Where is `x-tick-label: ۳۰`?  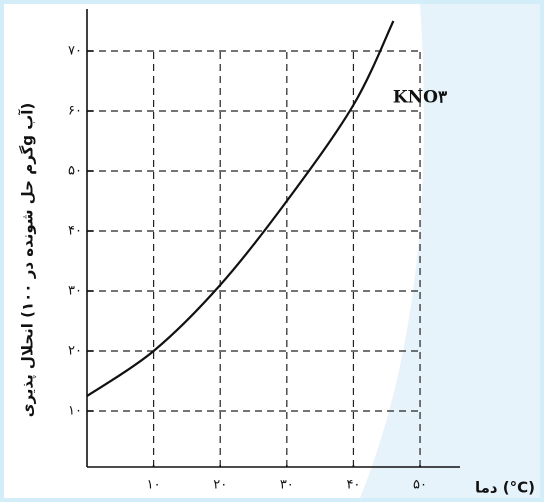 x-tick-label: ۳۰ is located at coordinates (287, 485).